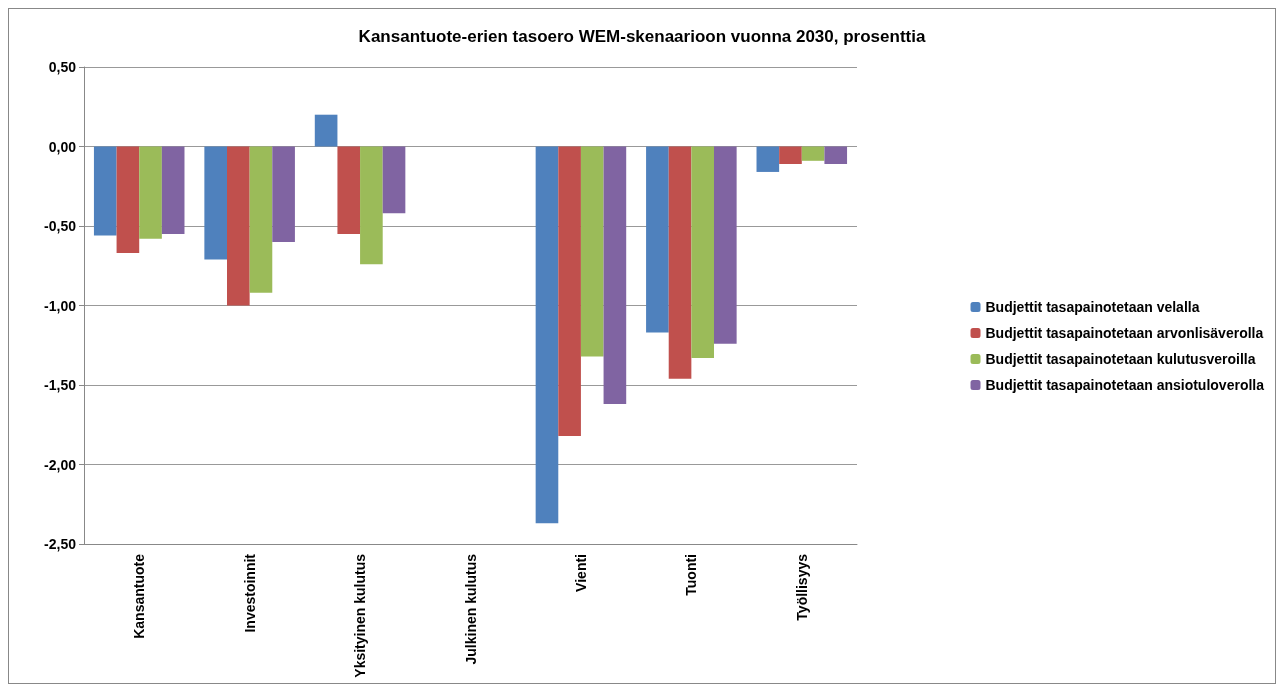  I want to click on y-tick-label: -2,00, so click(60, 464).